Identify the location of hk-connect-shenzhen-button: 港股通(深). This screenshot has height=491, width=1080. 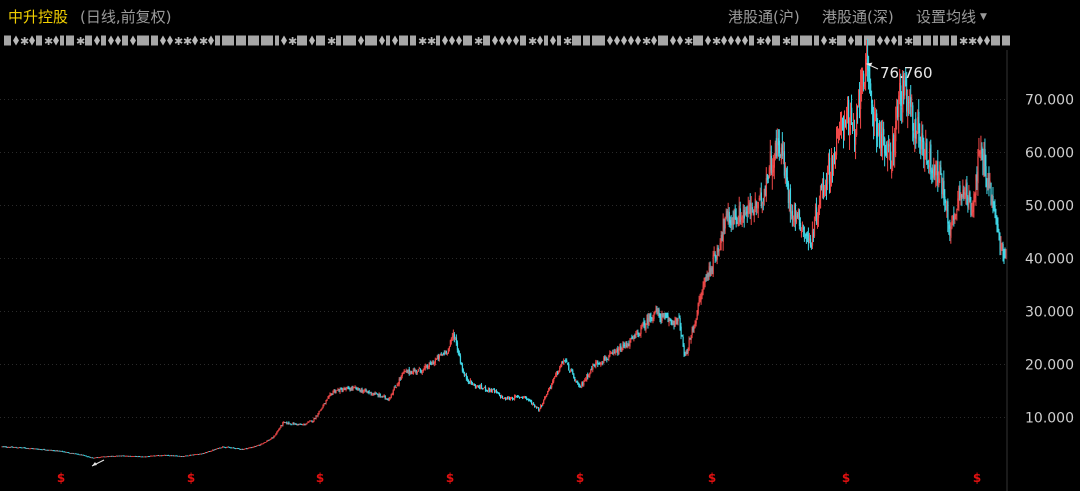
(858, 16).